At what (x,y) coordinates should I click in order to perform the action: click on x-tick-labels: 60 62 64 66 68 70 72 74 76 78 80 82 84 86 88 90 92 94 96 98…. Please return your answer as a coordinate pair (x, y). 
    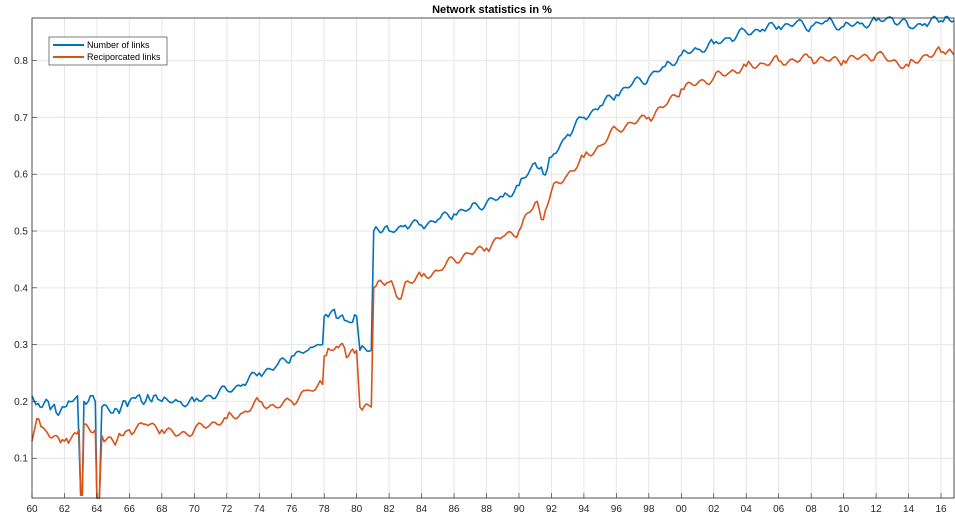
    Looking at the image, I should click on (486, 509).